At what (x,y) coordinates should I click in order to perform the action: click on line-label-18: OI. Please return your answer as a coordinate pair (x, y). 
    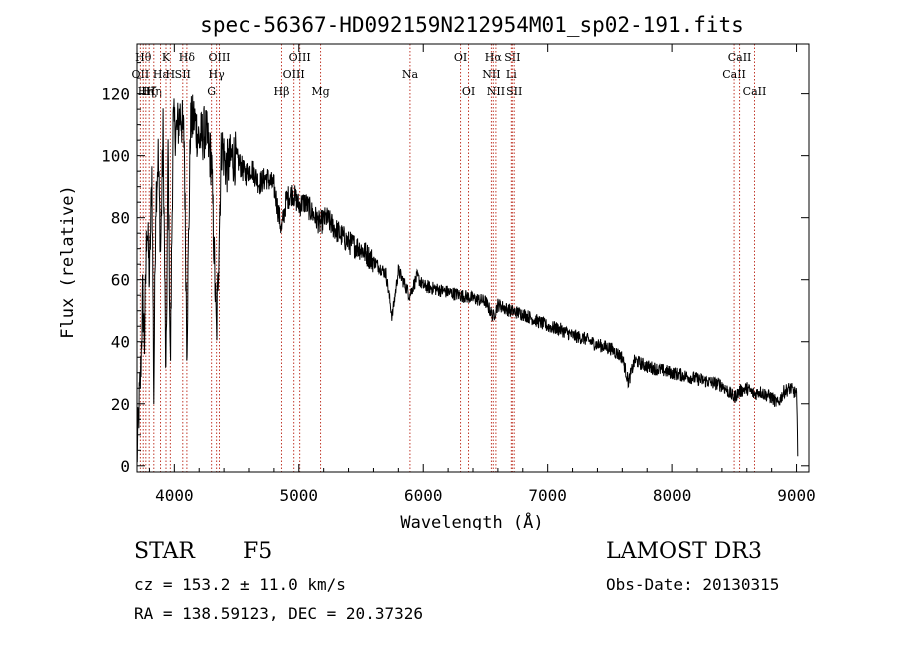
    Looking at the image, I should click on (460, 57).